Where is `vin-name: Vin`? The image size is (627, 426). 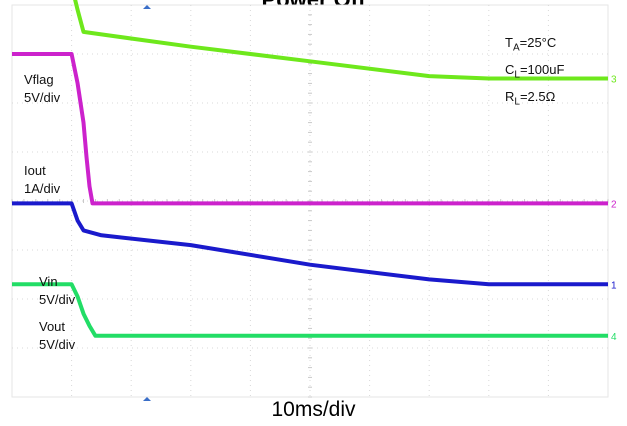
vin-name: Vin is located at coordinates (48, 281).